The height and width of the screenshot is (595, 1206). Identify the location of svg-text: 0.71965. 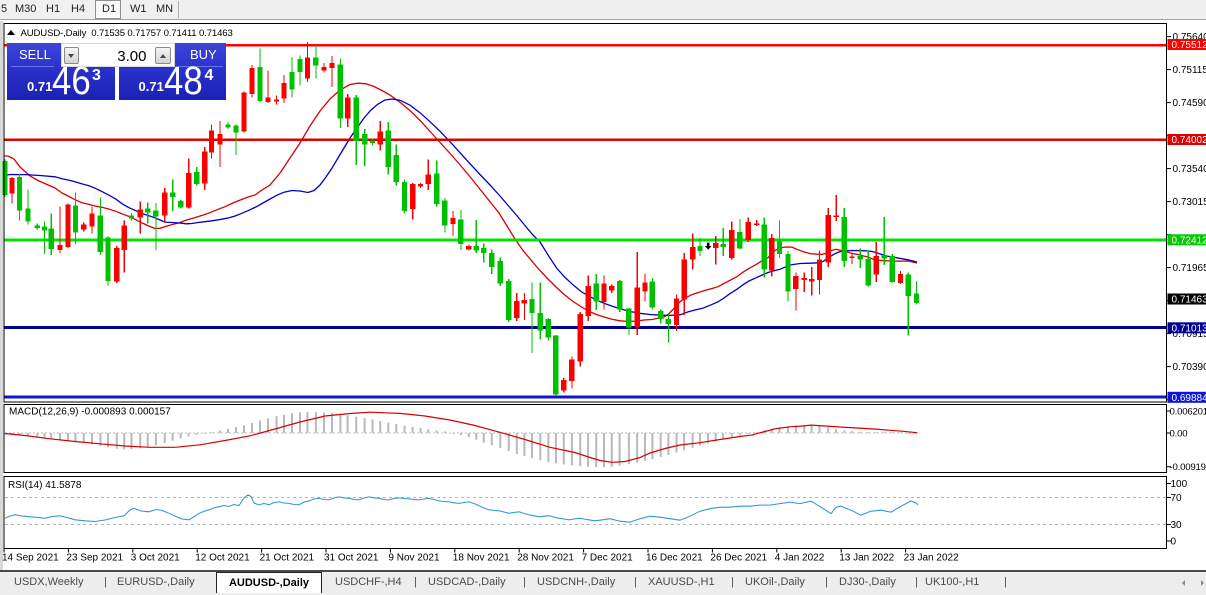
(1189, 268).